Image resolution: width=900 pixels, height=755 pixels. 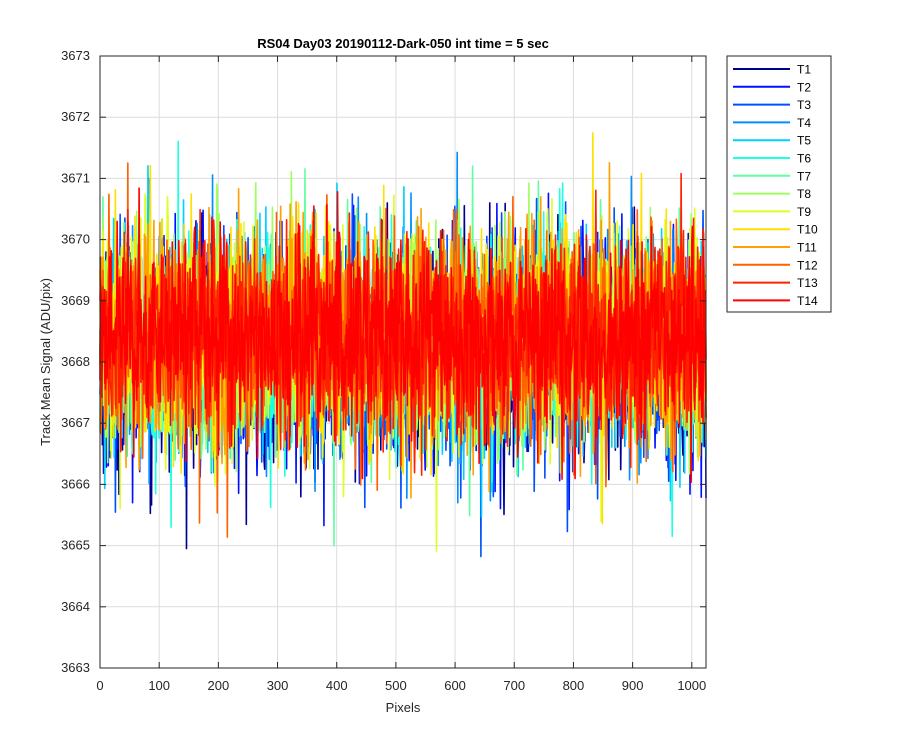 I want to click on y-axis-label: Track Mean Signal (ADU/pix), so click(x=45, y=362).